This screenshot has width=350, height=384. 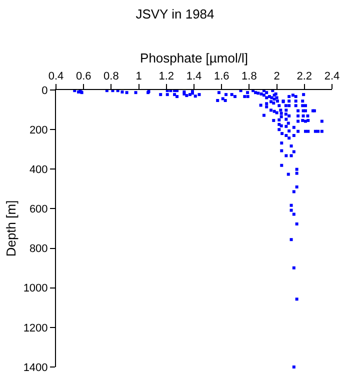 What do you see at coordinates (84, 76) in the screenshot?
I see `x-tick-label: 0.6` at bounding box center [84, 76].